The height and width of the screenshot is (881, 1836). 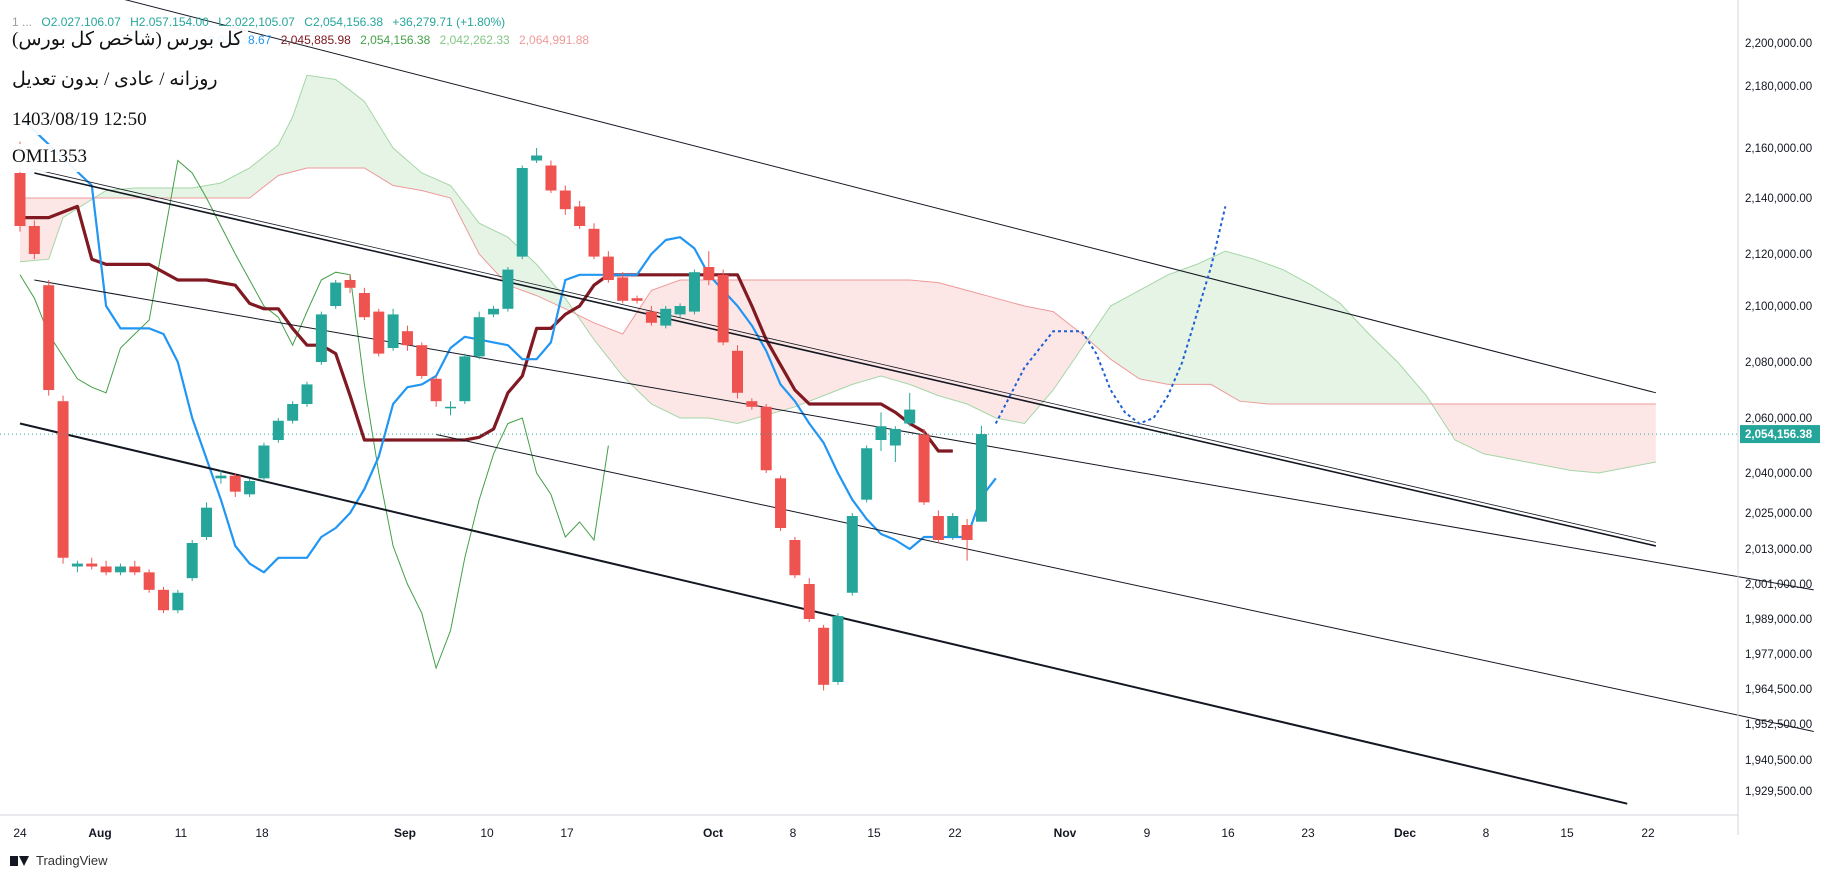 What do you see at coordinates (1778, 363) in the screenshot?
I see `y-tick-label: 2,080,000.00` at bounding box center [1778, 363].